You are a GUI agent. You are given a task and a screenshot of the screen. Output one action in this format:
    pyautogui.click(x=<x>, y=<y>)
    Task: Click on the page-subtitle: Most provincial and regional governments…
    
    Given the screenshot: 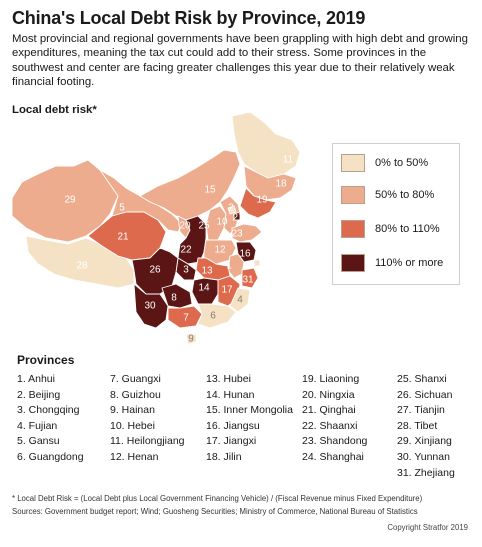 What is the action you would take?
    pyautogui.click(x=240, y=60)
    